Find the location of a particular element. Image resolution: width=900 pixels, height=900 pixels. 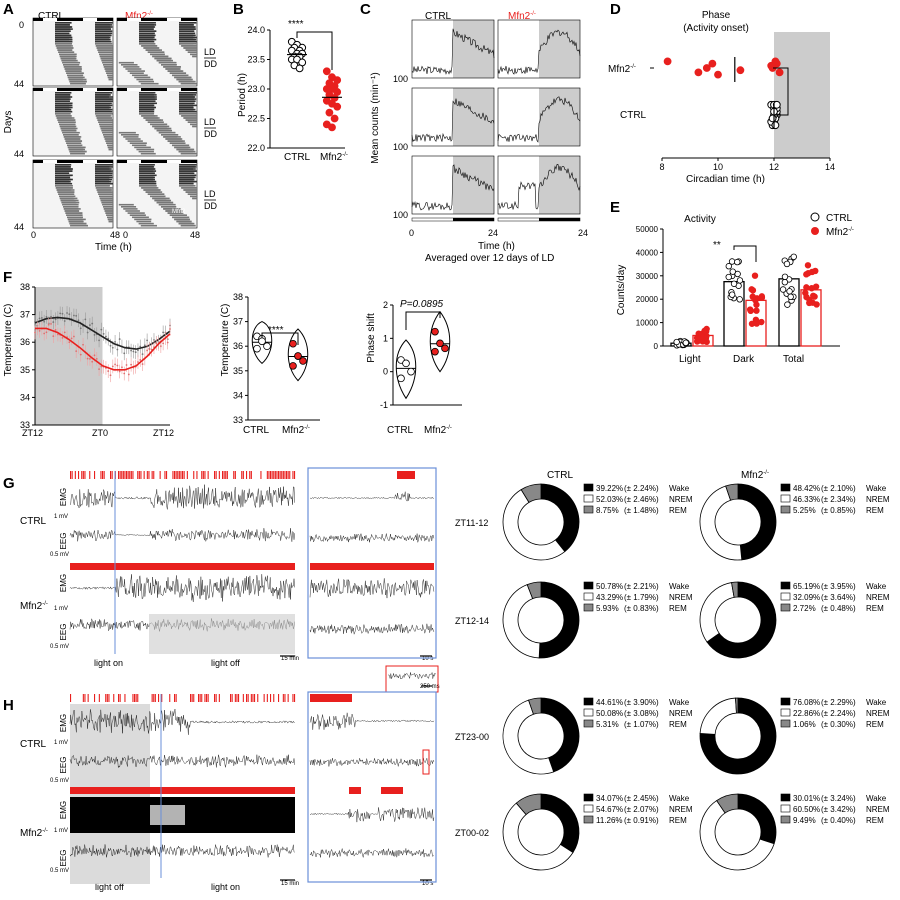

panel-c-frame is located at coordinates (453, 185).